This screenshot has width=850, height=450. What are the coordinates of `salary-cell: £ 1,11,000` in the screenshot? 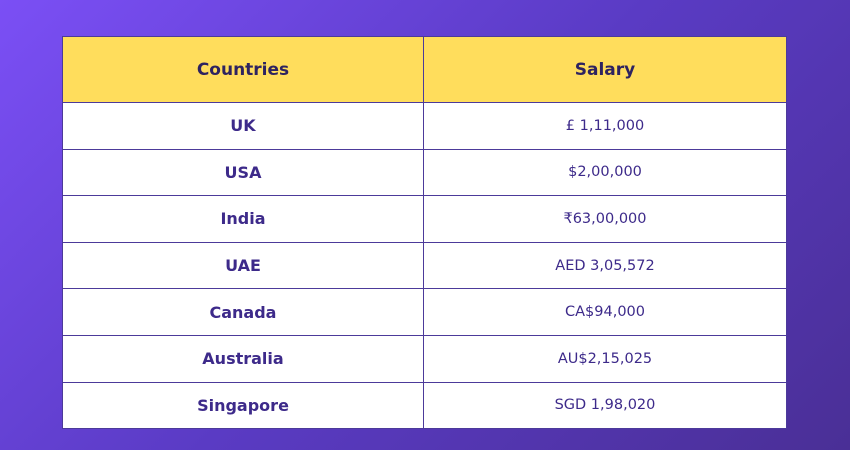 It's located at (605, 126).